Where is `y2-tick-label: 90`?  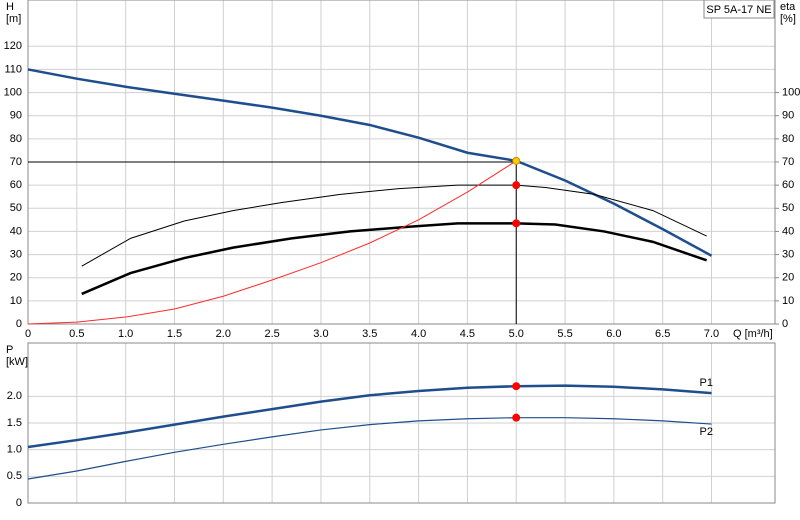
y2-tick-label: 90 is located at coordinates (788, 116).